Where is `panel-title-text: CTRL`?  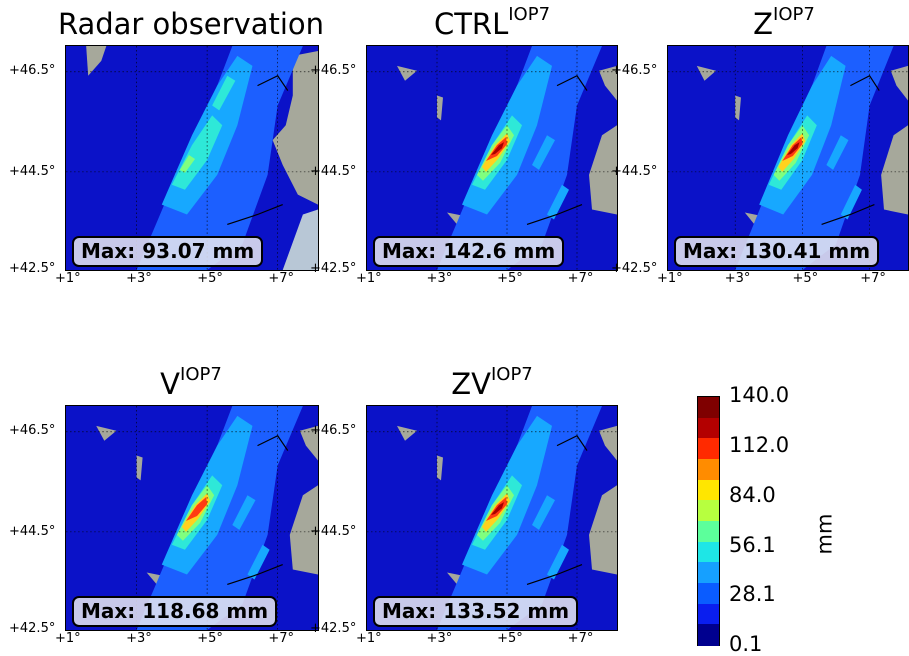
panel-title-text: CTRL is located at coordinates (471, 24).